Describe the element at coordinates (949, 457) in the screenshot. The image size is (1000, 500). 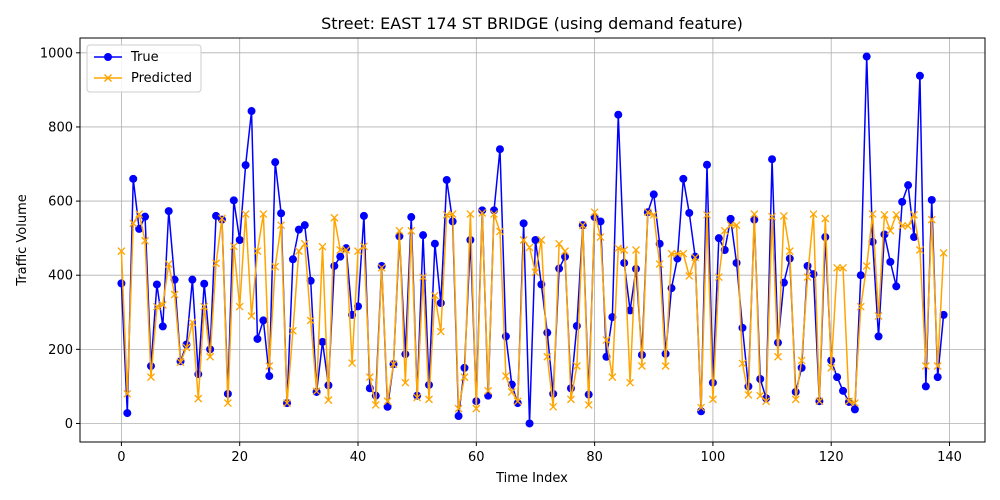
I see `x-tick-label: 140` at that location.